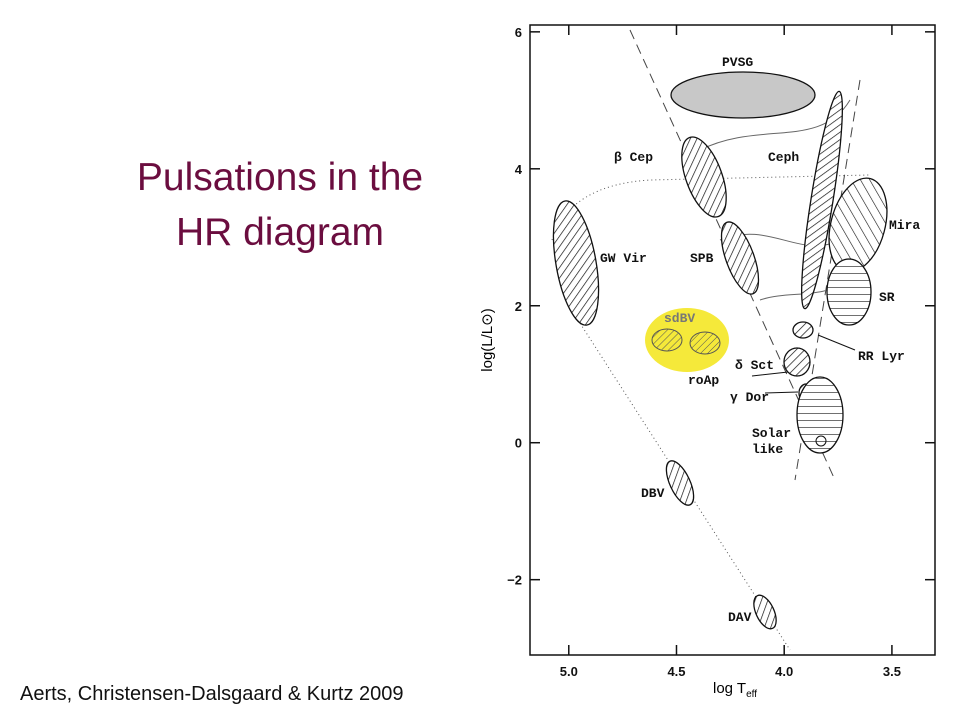  I want to click on pointer-arrows, so click(803, 364).